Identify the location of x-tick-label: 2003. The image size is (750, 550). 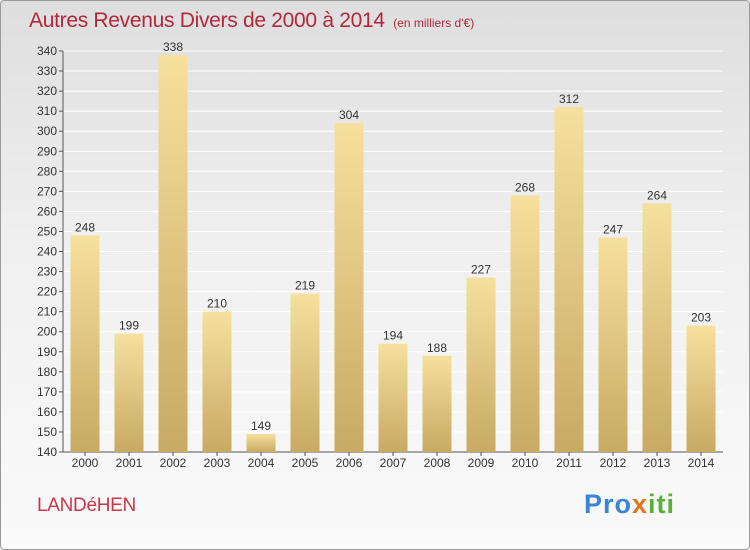
(217, 463).